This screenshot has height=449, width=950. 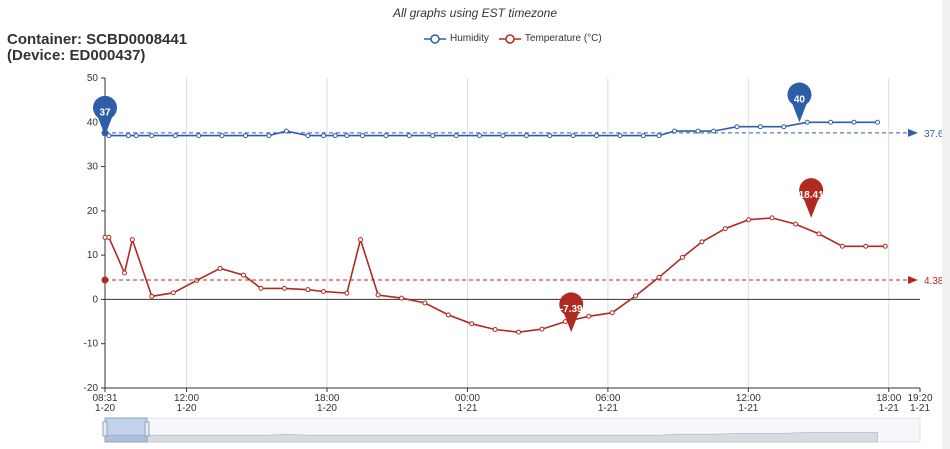 What do you see at coordinates (550, 38) in the screenshot?
I see `legend-temperature: Temperature (°C)` at bounding box center [550, 38].